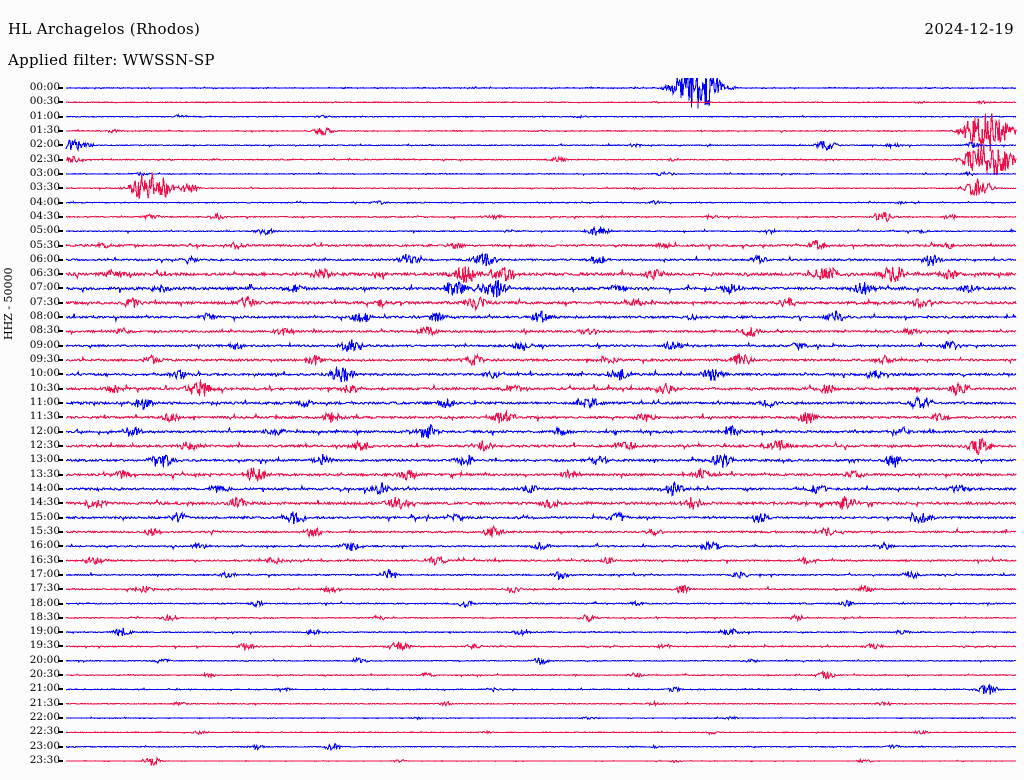  What do you see at coordinates (44, 402) in the screenshot?
I see `time-axis-label: 11:00` at bounding box center [44, 402].